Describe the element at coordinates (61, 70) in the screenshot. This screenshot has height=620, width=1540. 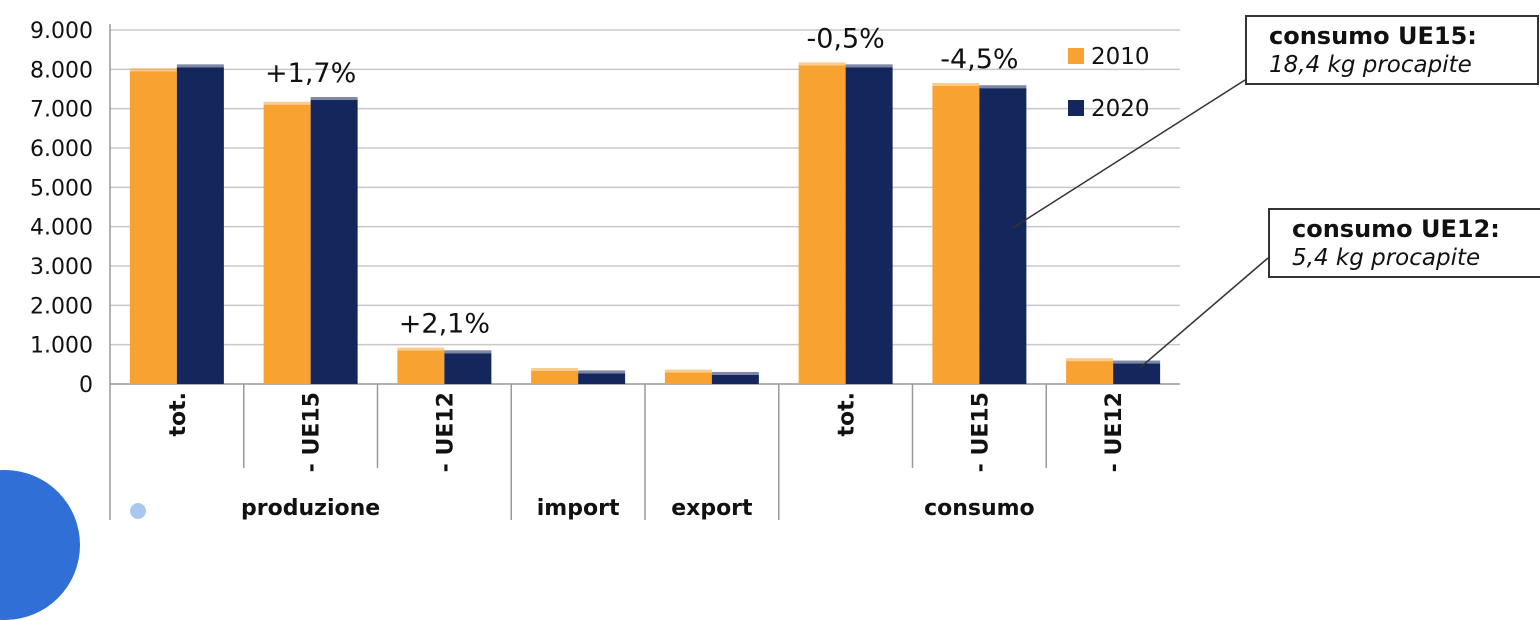
I see `y-tick-label: 8.000` at that location.